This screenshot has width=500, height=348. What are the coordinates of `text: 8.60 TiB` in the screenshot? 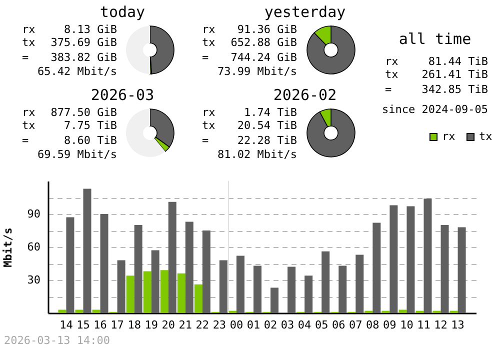 It's located at (90, 140).